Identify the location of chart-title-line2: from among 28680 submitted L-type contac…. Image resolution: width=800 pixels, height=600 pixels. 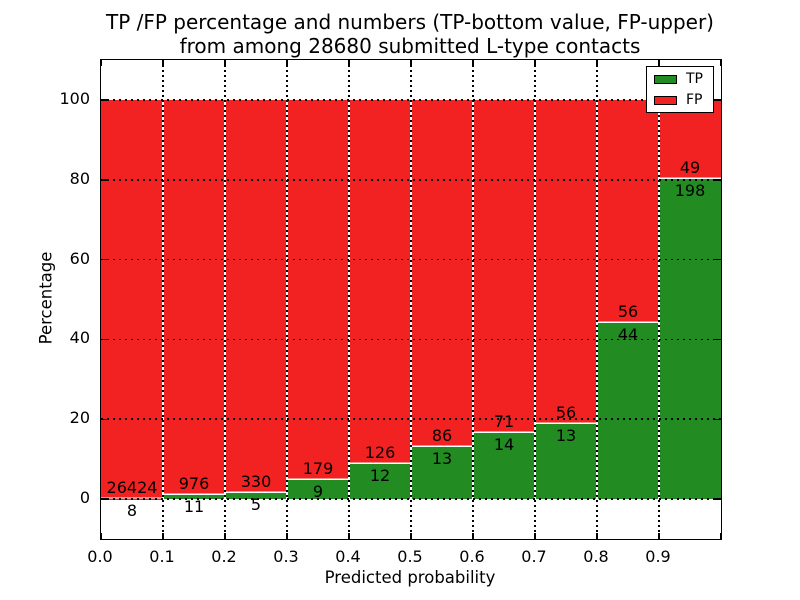
(410, 46).